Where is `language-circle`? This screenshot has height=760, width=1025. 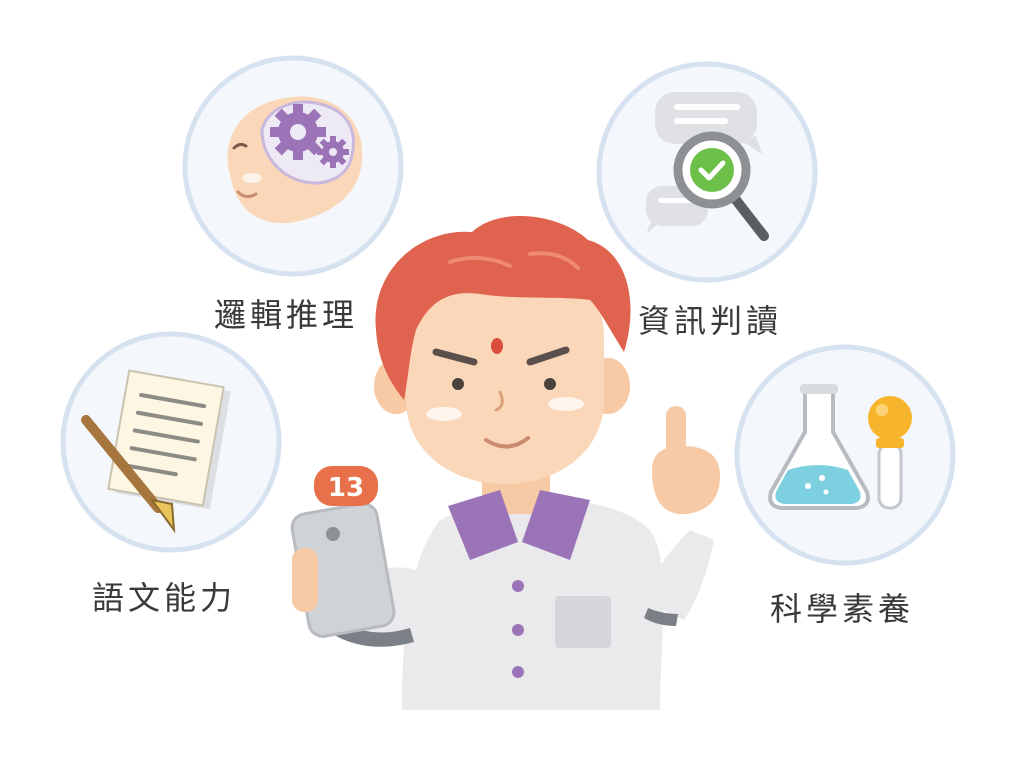
language-circle is located at coordinates (171, 442).